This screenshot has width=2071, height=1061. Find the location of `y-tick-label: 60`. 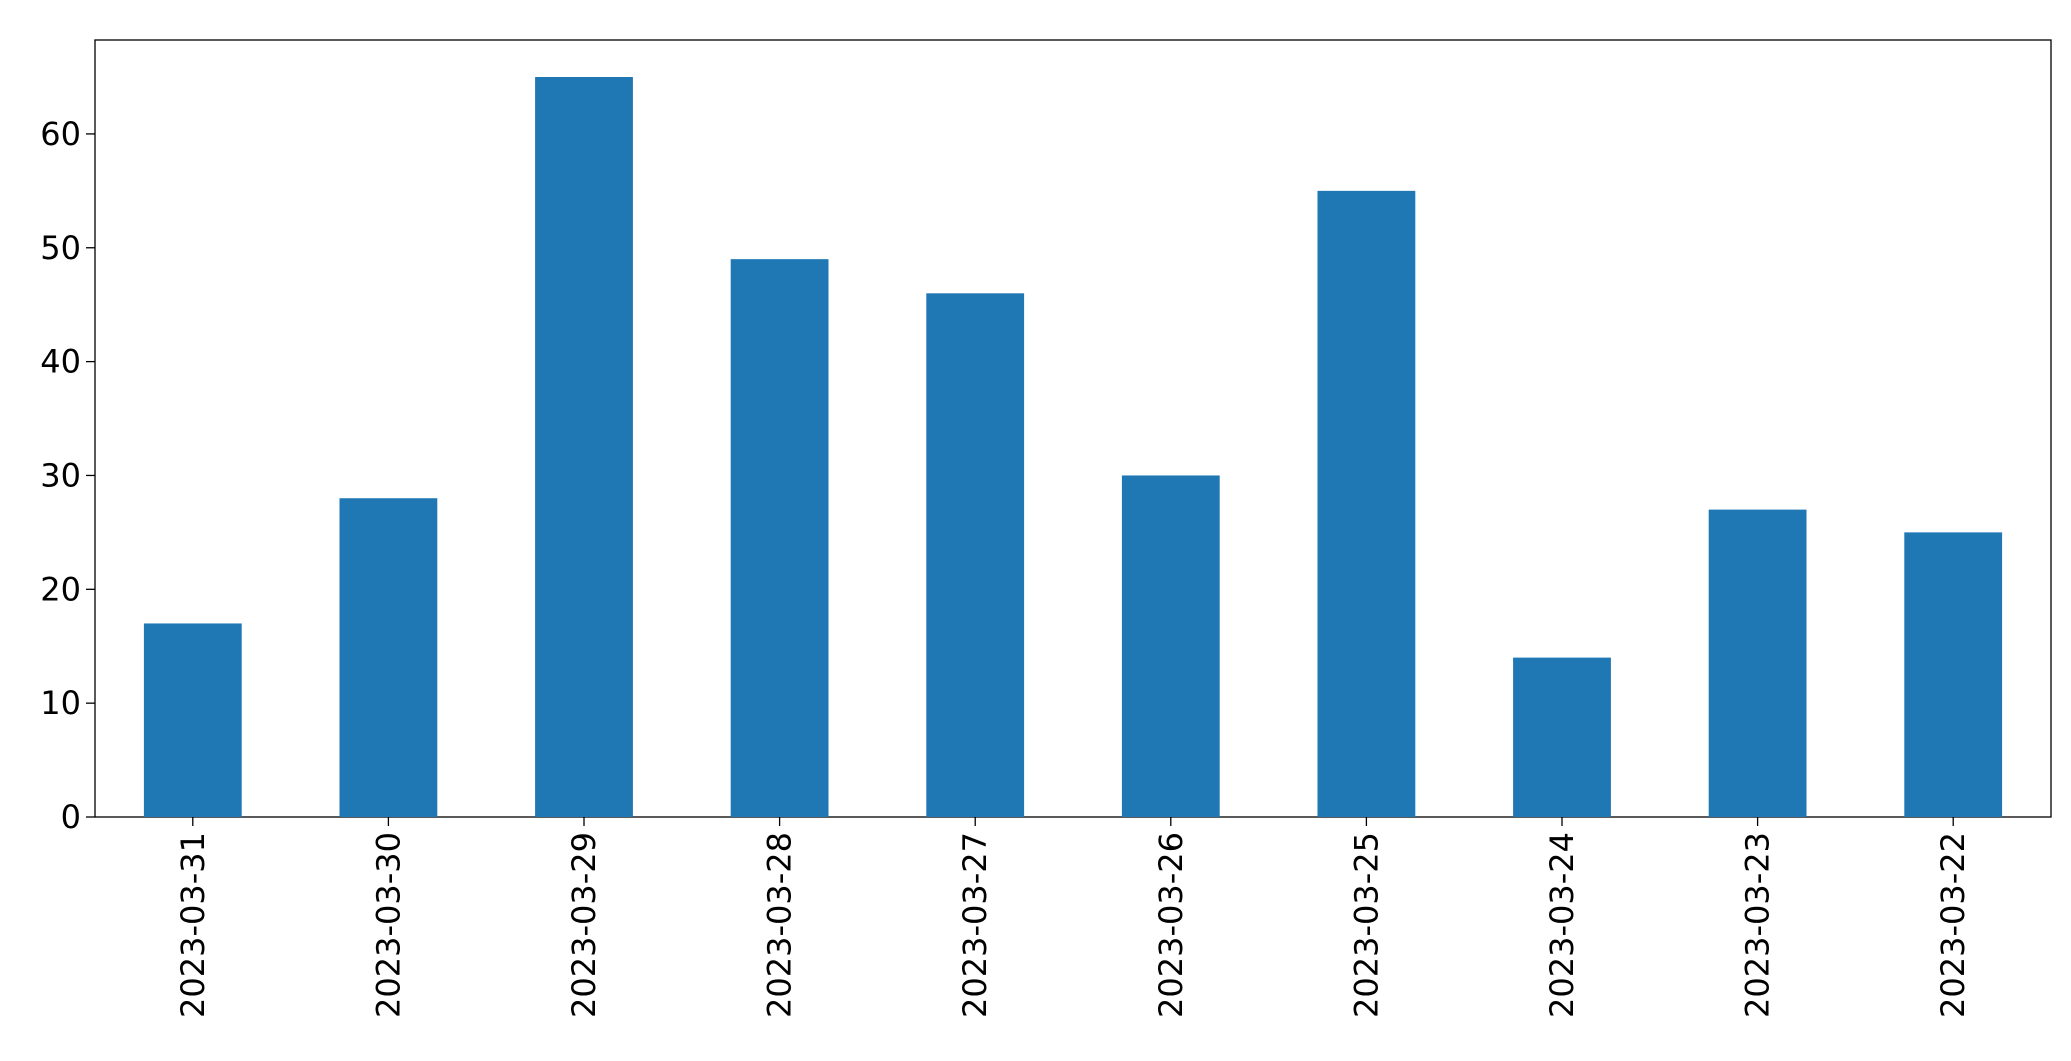

y-tick-label: 60 is located at coordinates (60, 134).